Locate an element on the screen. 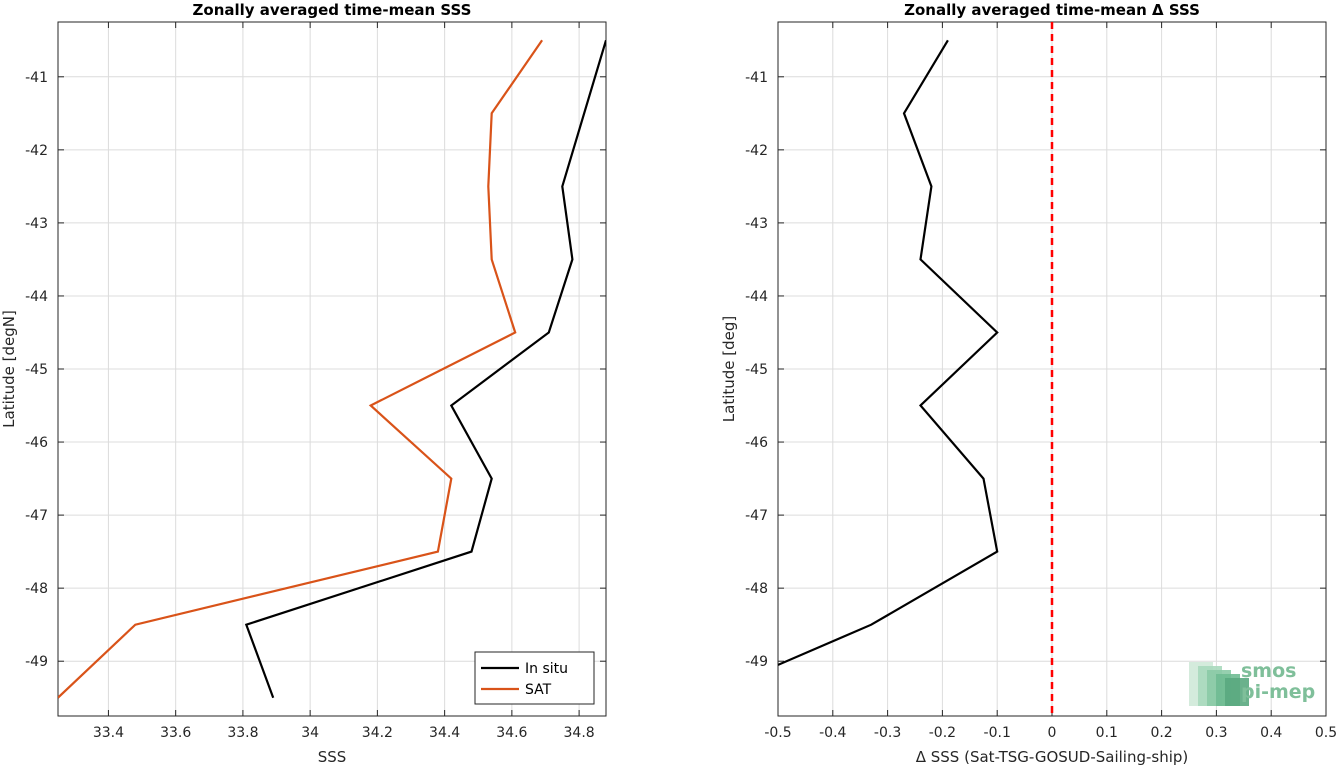 This screenshot has width=1339, height=767. x-tick-label: 0.3 is located at coordinates (1216, 733).